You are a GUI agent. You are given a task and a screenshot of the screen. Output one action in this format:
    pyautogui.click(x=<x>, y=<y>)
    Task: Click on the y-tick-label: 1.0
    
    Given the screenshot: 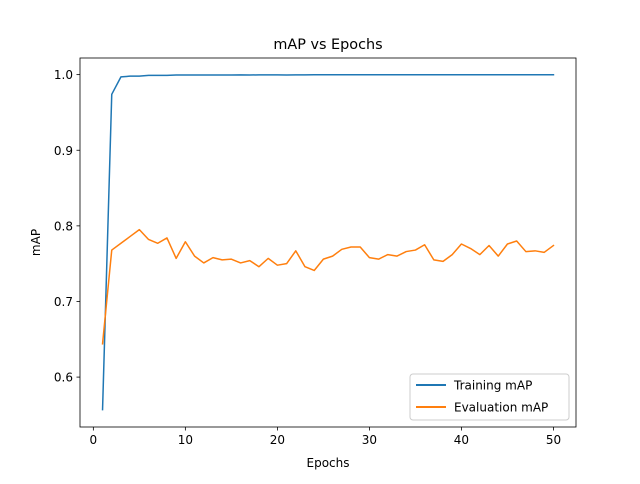 What is the action you would take?
    pyautogui.click(x=63, y=75)
    